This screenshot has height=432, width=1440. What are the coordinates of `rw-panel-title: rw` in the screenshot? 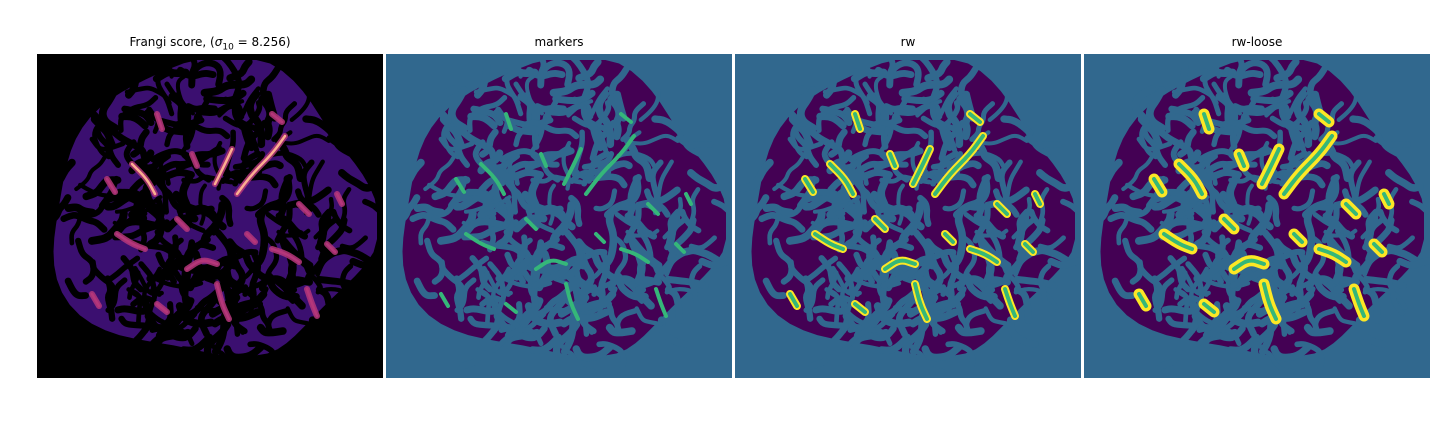 It's located at (908, 42).